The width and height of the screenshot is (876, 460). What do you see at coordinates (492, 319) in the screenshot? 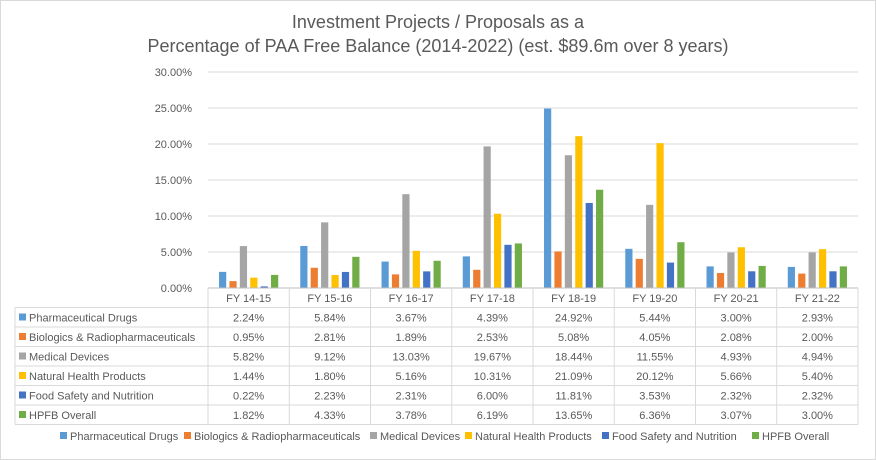
I see `data-label: 4.39%` at bounding box center [492, 319].